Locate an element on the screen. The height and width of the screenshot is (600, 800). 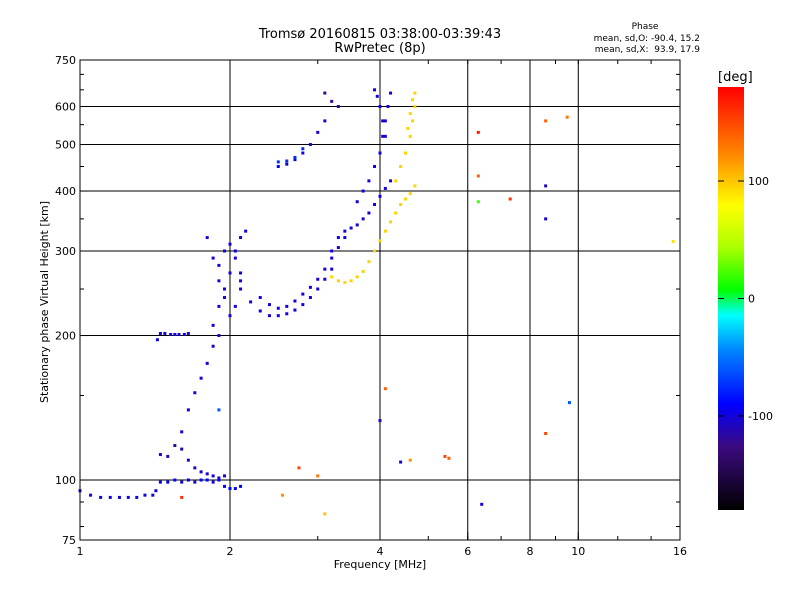
y-tick-label: 600 is located at coordinates (65, 107).